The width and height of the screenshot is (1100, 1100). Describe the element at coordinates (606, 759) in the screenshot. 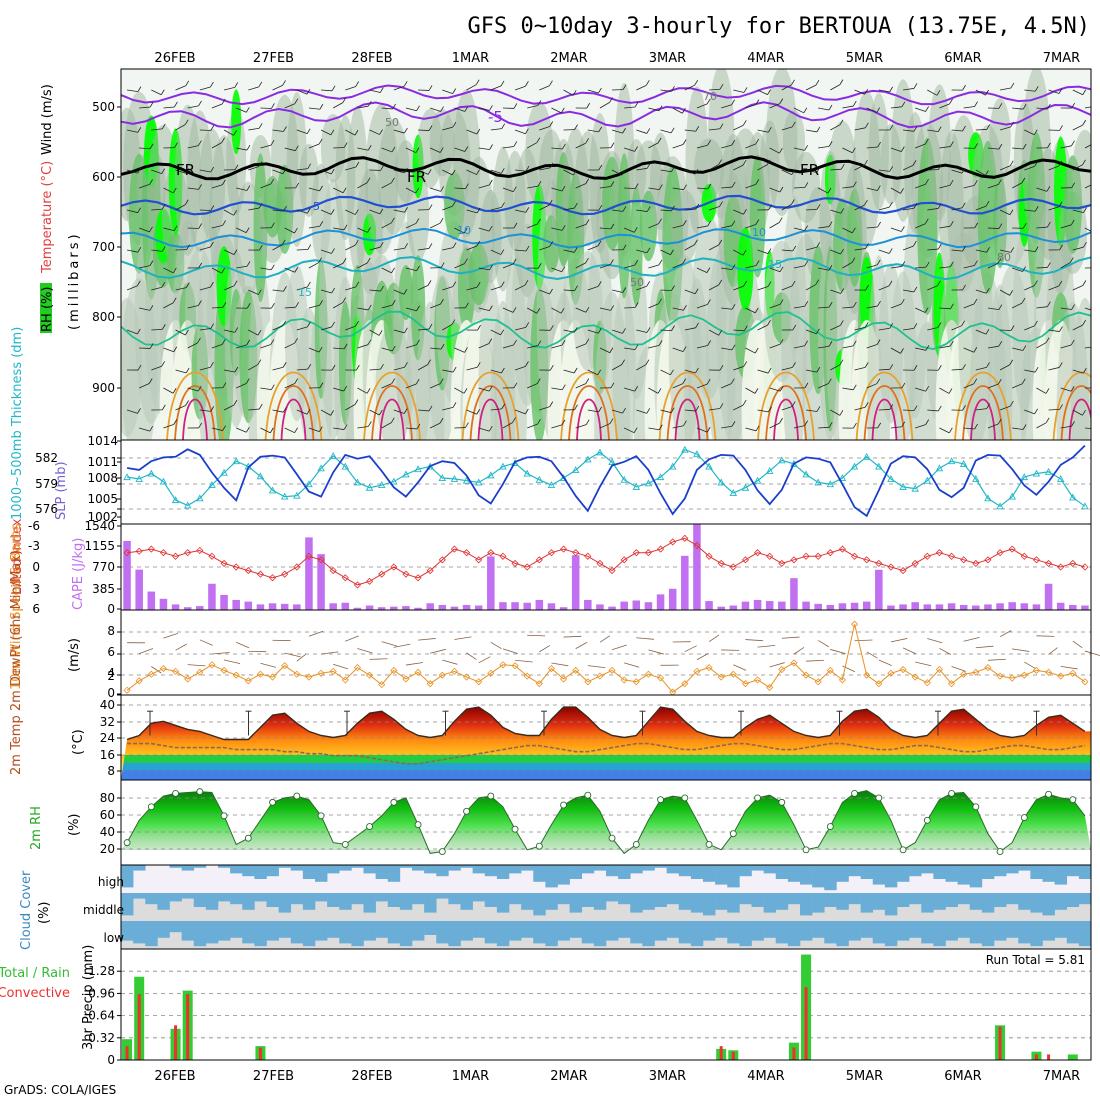

I see `band-green` at that location.